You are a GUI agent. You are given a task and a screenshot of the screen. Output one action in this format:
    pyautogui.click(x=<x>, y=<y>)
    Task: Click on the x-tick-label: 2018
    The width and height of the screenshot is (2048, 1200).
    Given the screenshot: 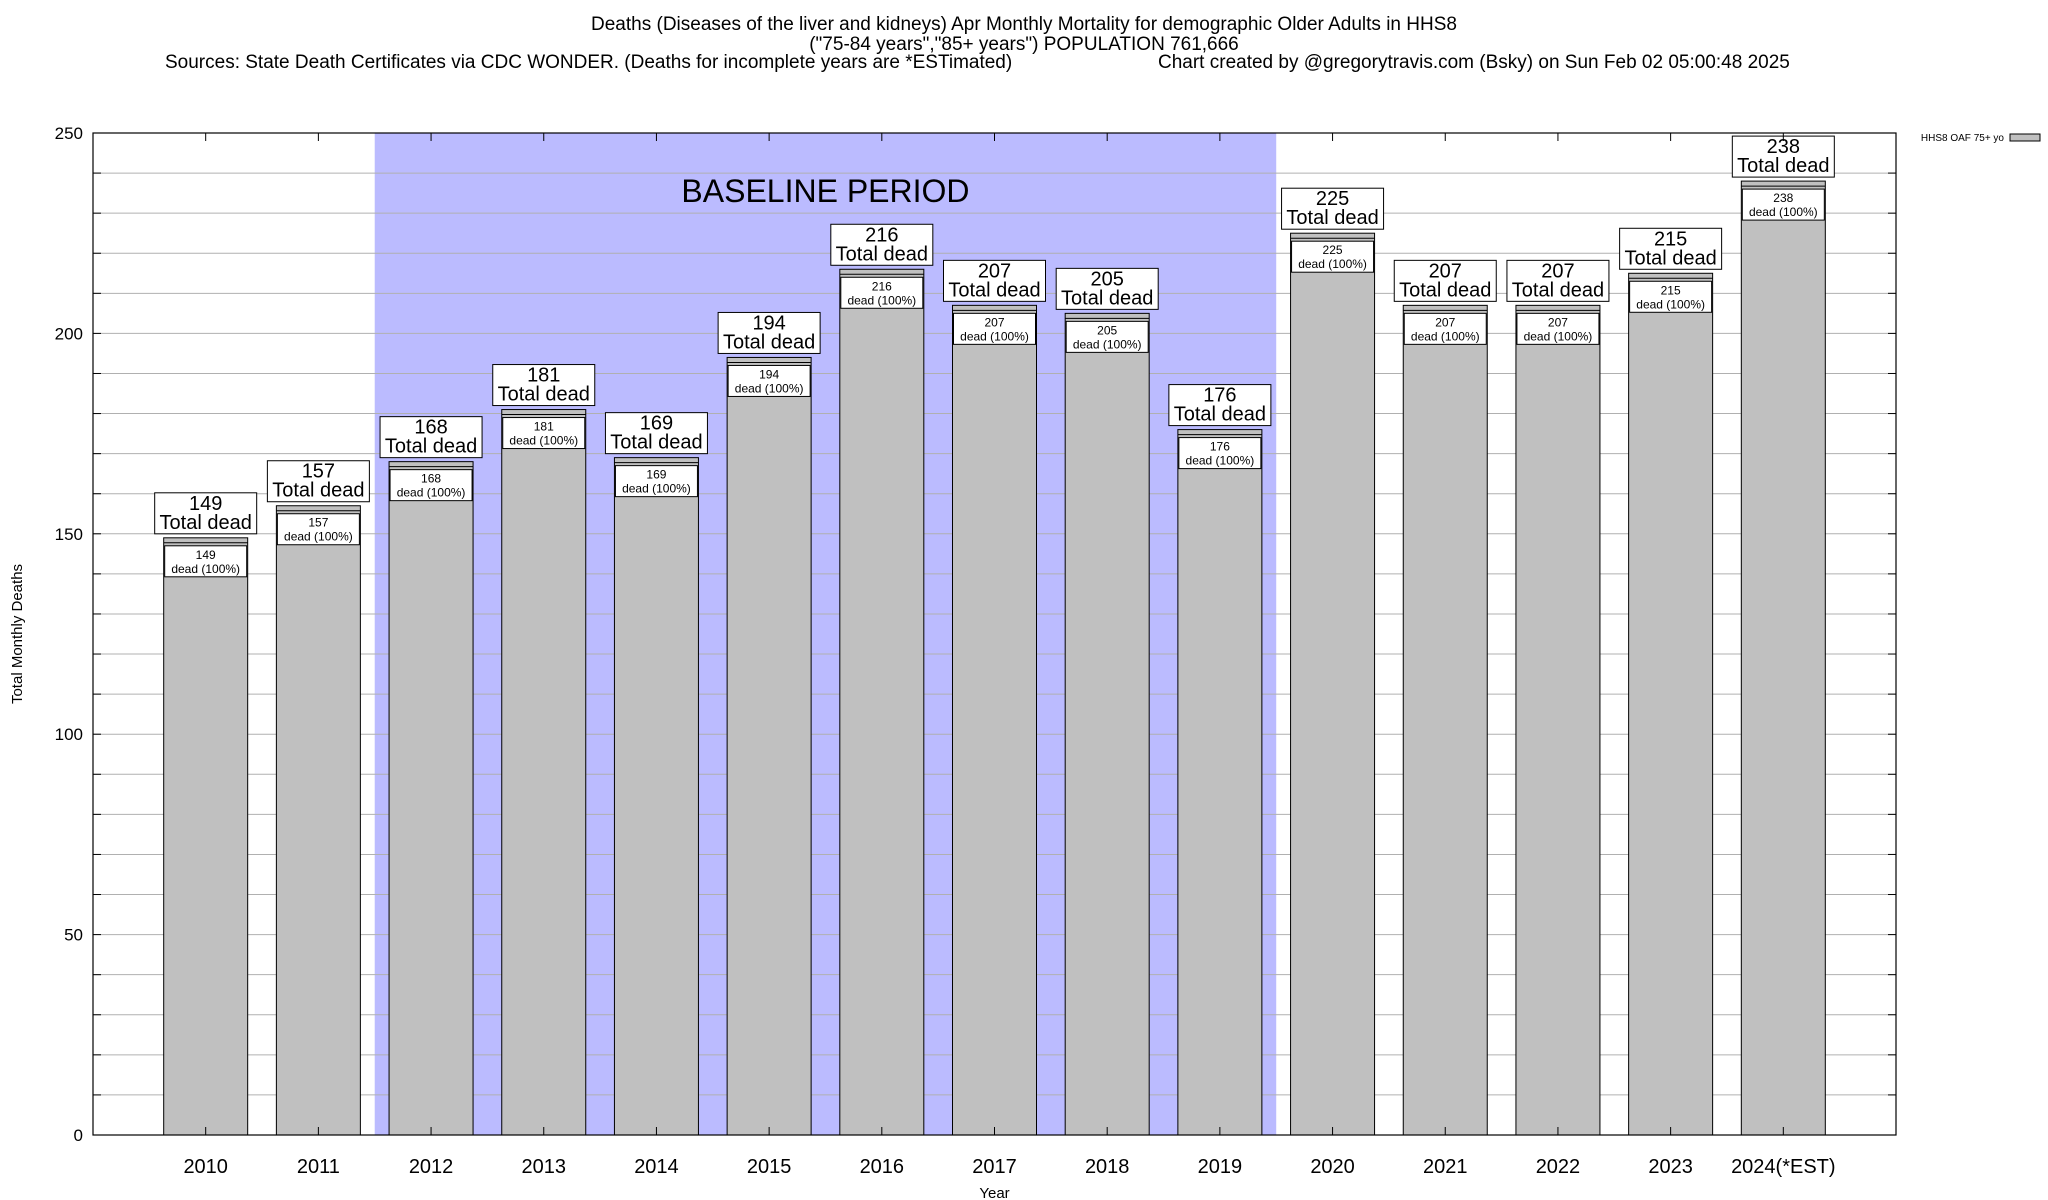 What is the action you would take?
    pyautogui.click(x=1107, y=1167)
    